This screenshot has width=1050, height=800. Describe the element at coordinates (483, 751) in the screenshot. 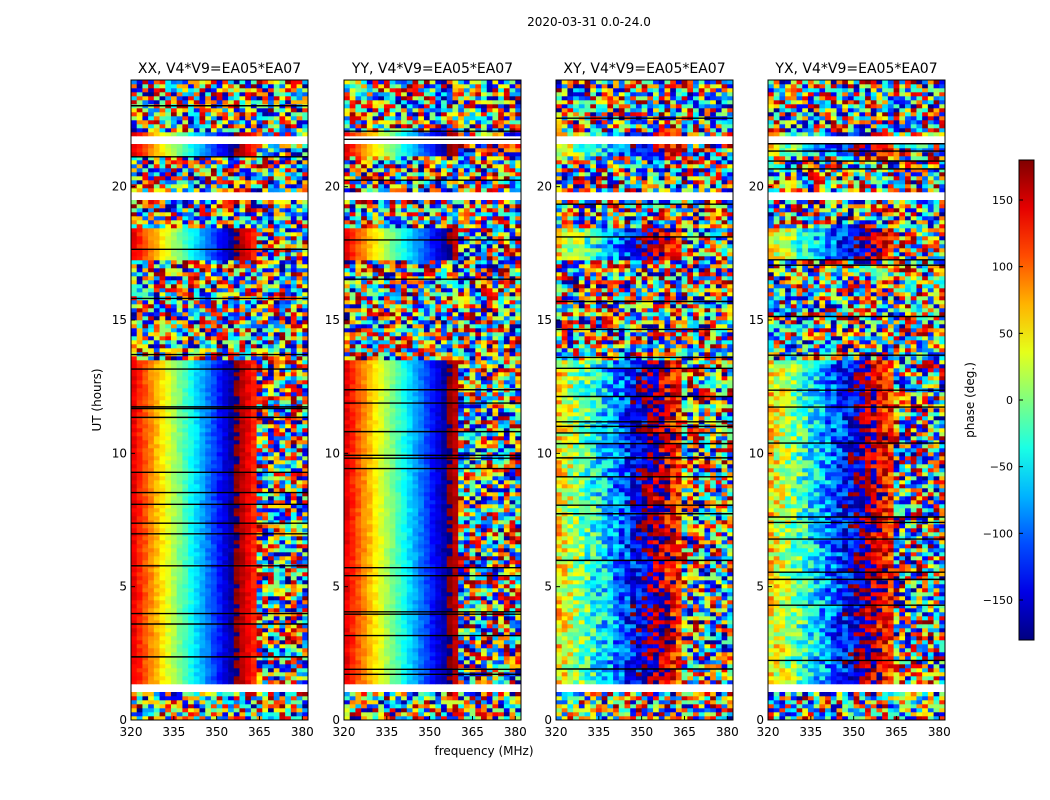

I see `x-axis-label: frequency (MHz)` at that location.